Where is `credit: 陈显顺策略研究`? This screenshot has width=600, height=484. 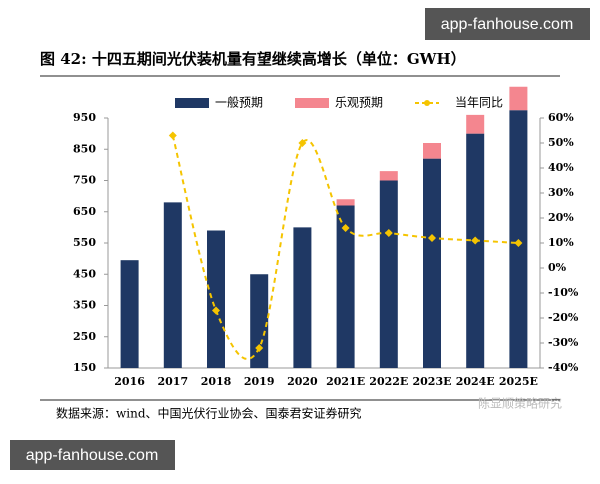
credit: 陈显顺策略研究 is located at coordinates (520, 403).